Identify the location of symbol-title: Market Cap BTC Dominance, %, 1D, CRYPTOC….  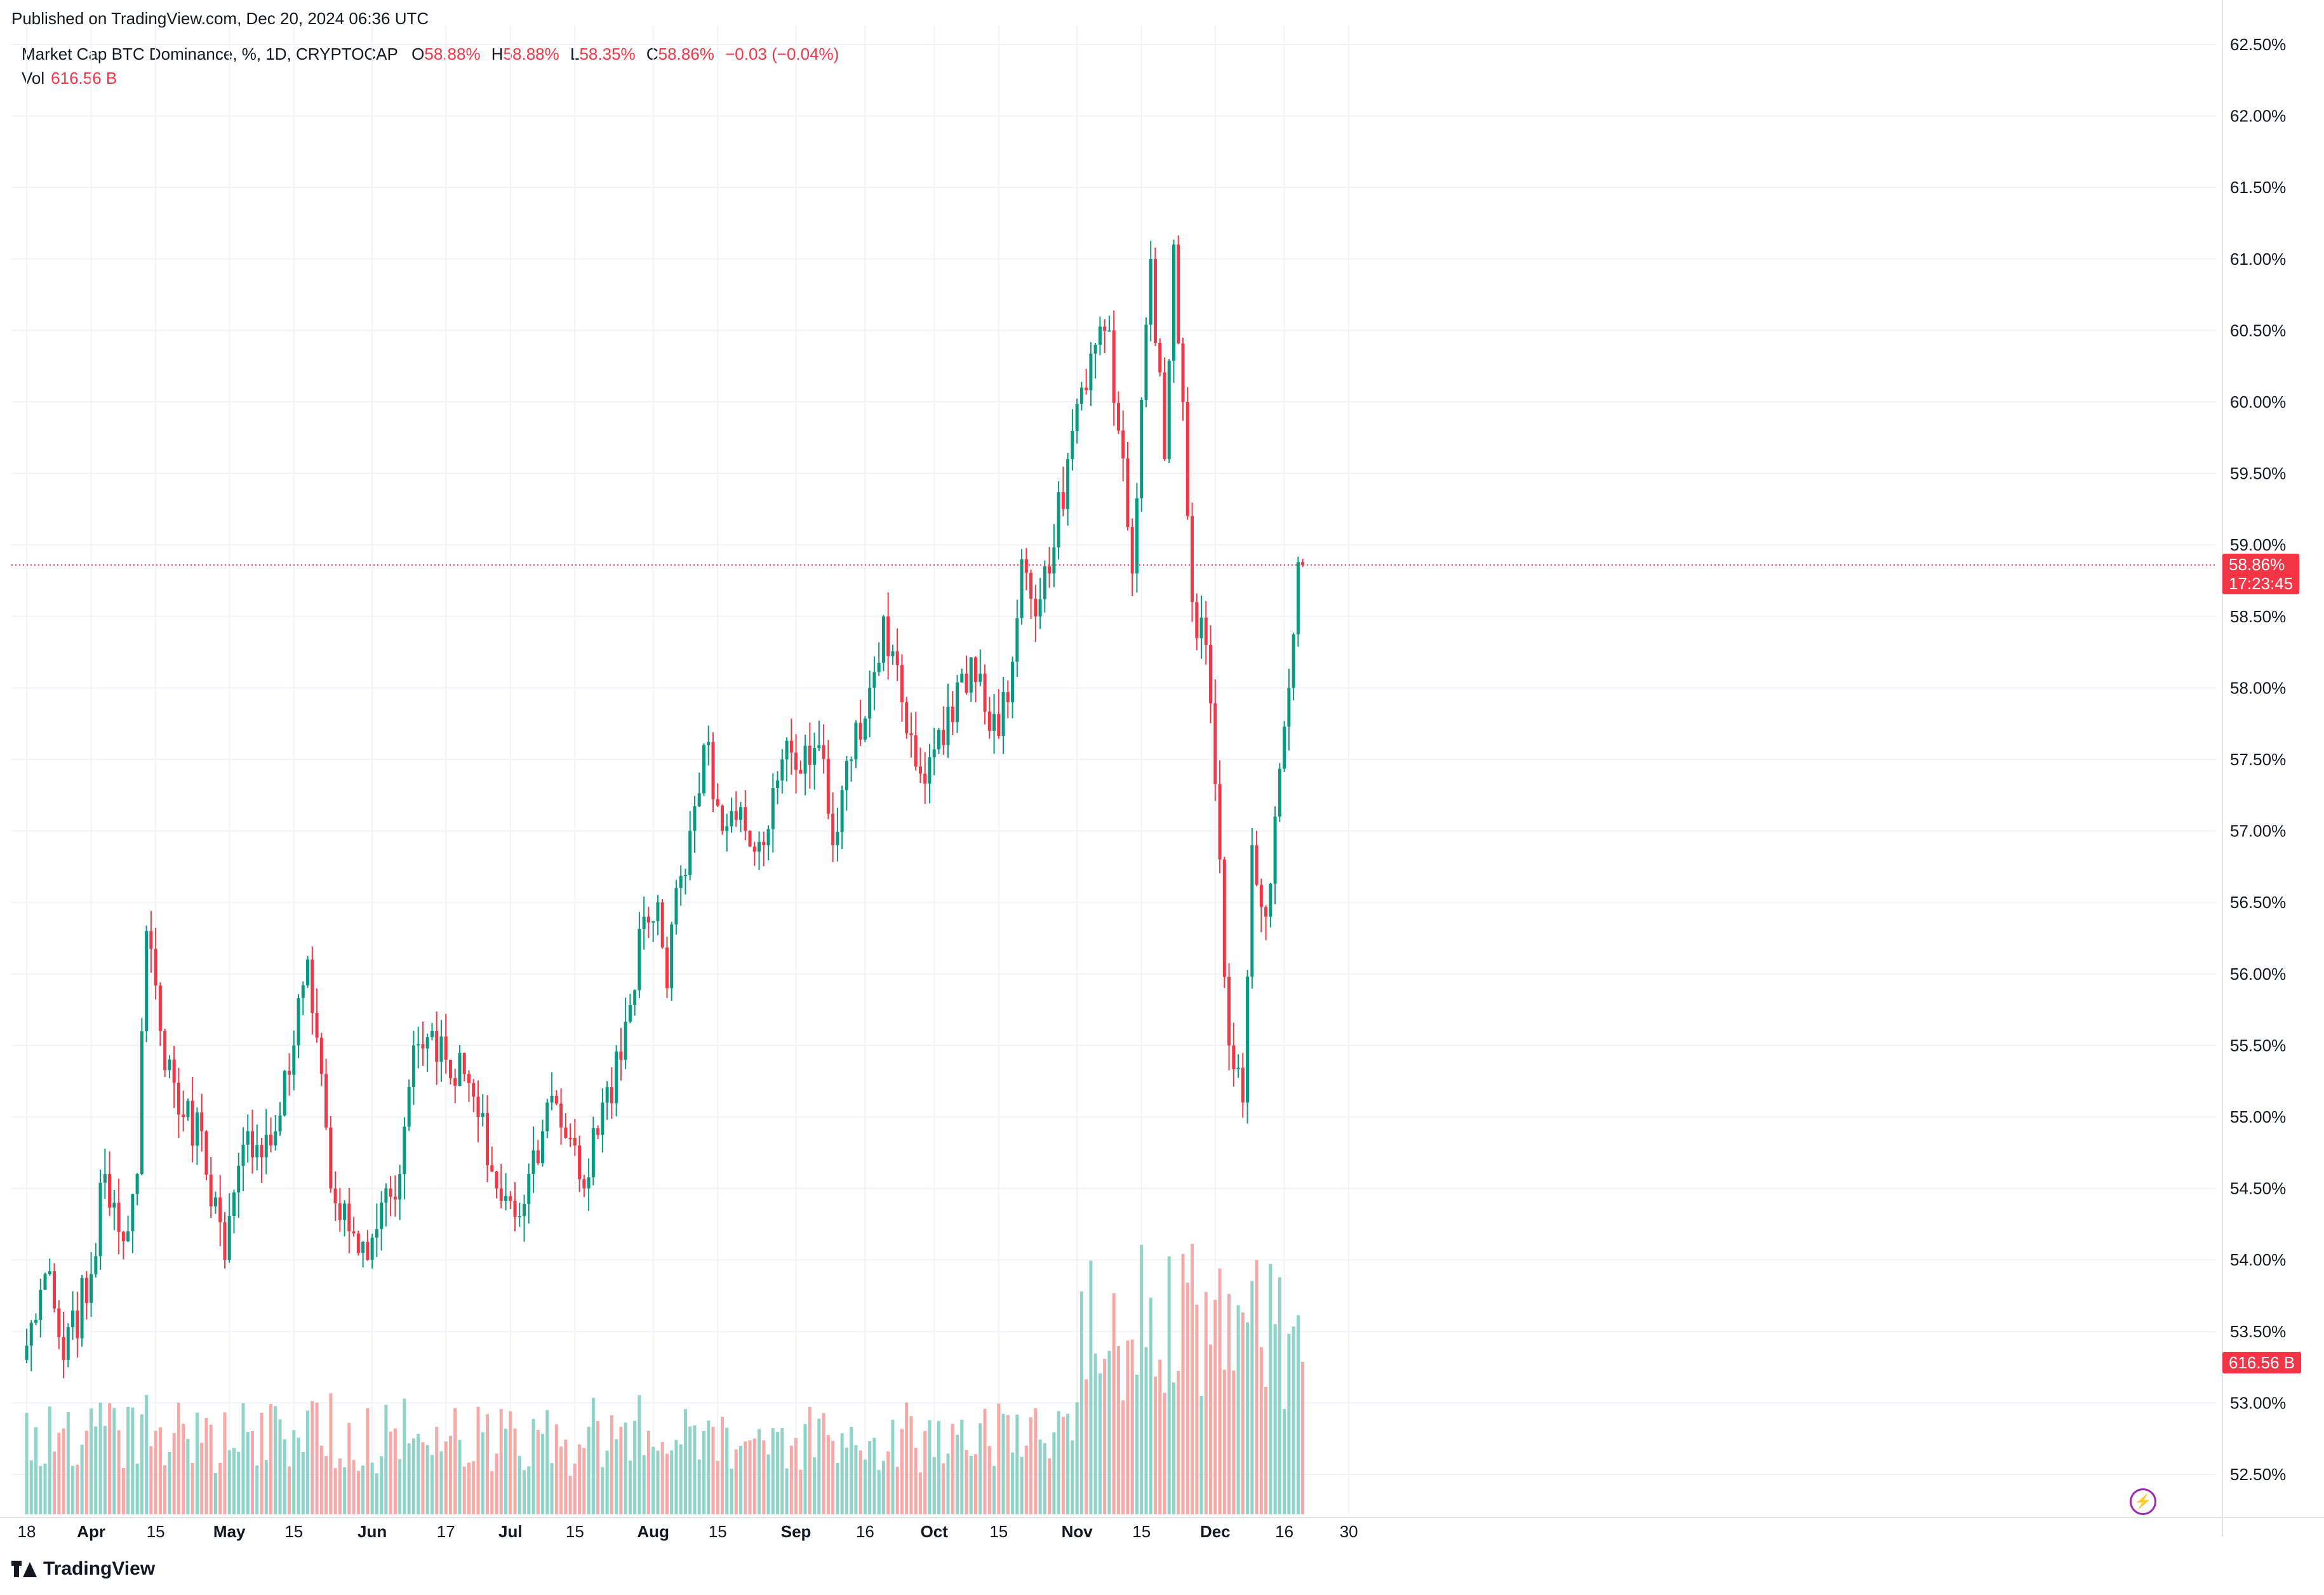
(210, 53).